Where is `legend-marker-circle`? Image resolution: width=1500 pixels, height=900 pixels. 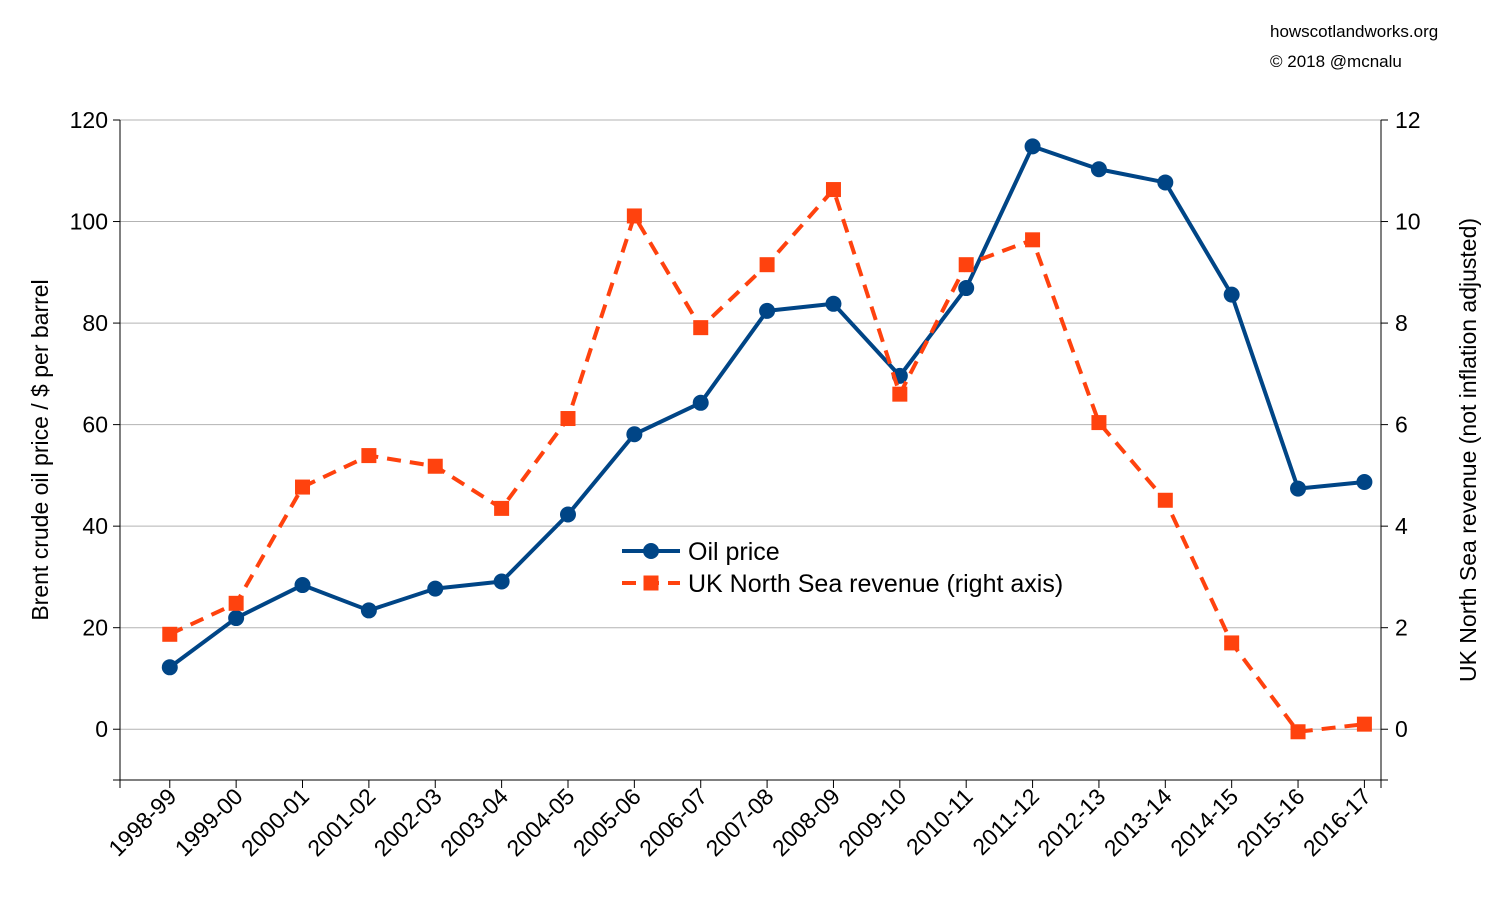
legend-marker-circle is located at coordinates (651, 551).